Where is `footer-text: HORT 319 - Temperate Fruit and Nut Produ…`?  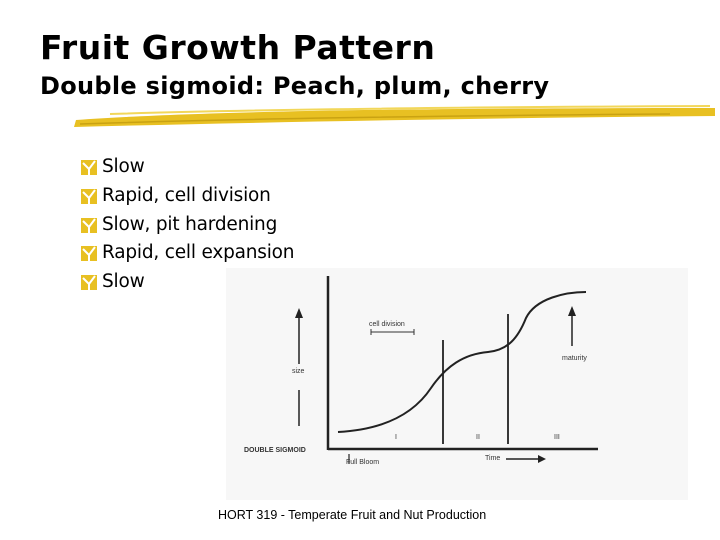
footer-text: HORT 319 - Temperate Fruit and Nut Produ… is located at coordinates (352, 515).